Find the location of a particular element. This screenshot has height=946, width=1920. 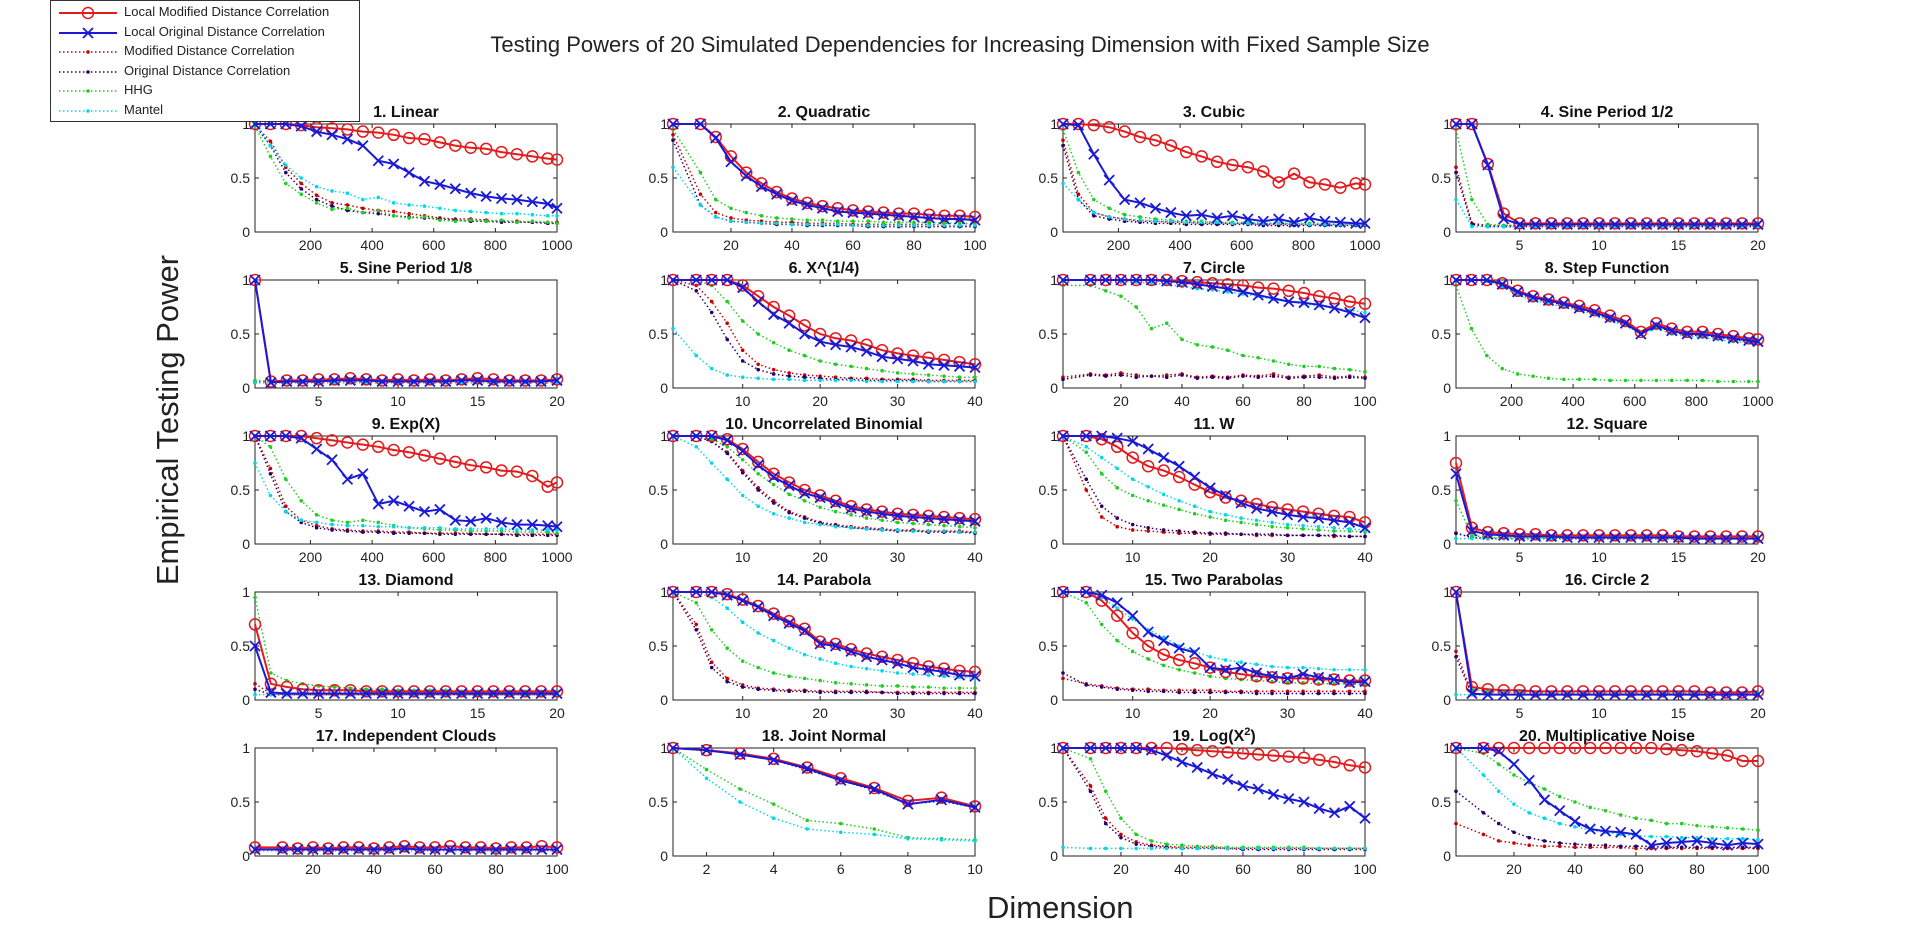

series-local-modified-distance-correlation is located at coordinates (1214, 636).